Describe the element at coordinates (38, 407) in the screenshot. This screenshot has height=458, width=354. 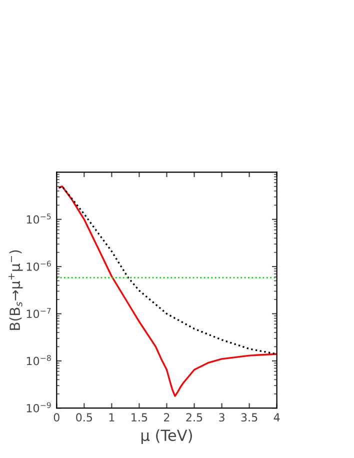
I see `y-tick-label: 10$^{−9}$` at that location.